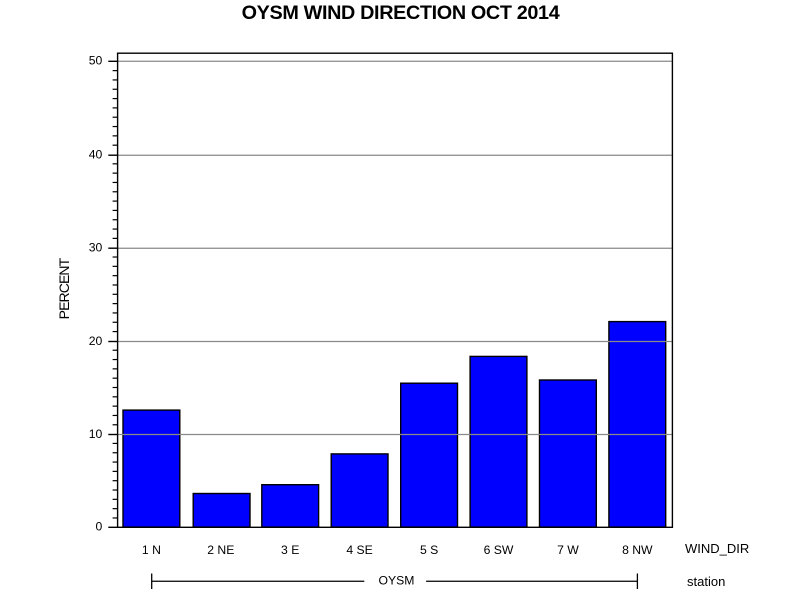 The image size is (800, 600). I want to click on svg-text: OYSM, so click(397, 580).